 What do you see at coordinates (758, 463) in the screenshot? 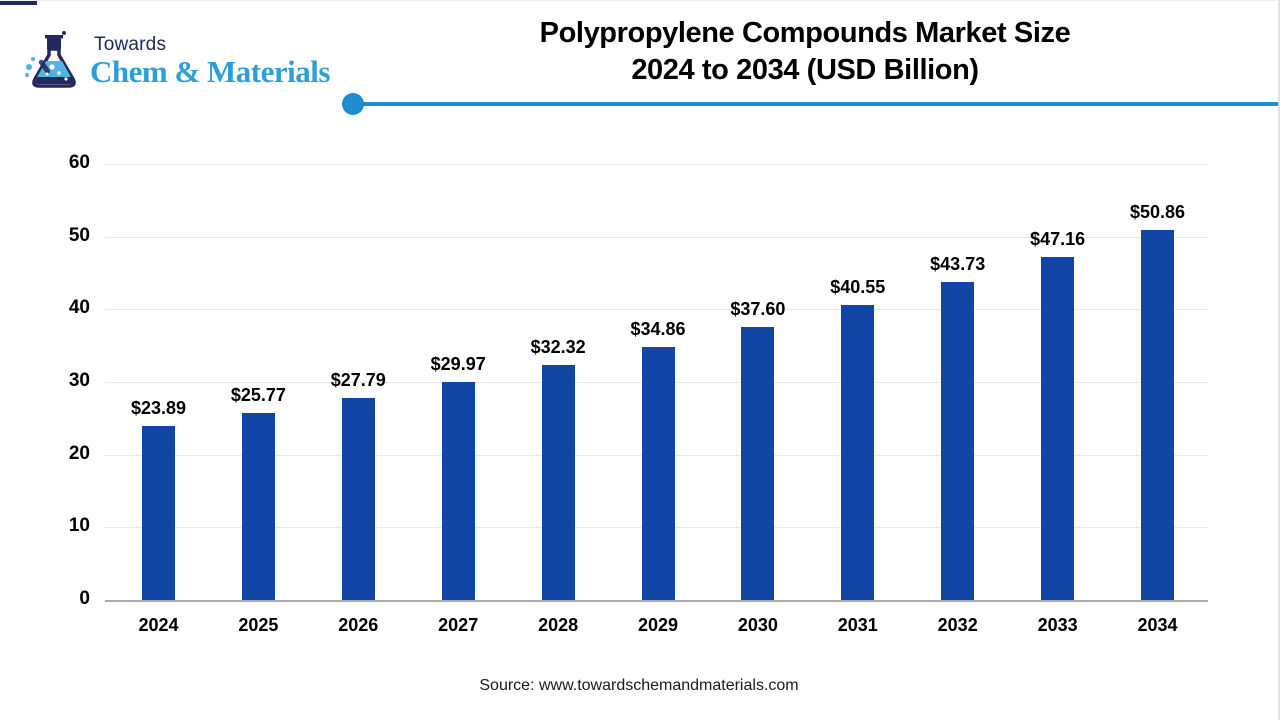
I see `bar-2030` at bounding box center [758, 463].